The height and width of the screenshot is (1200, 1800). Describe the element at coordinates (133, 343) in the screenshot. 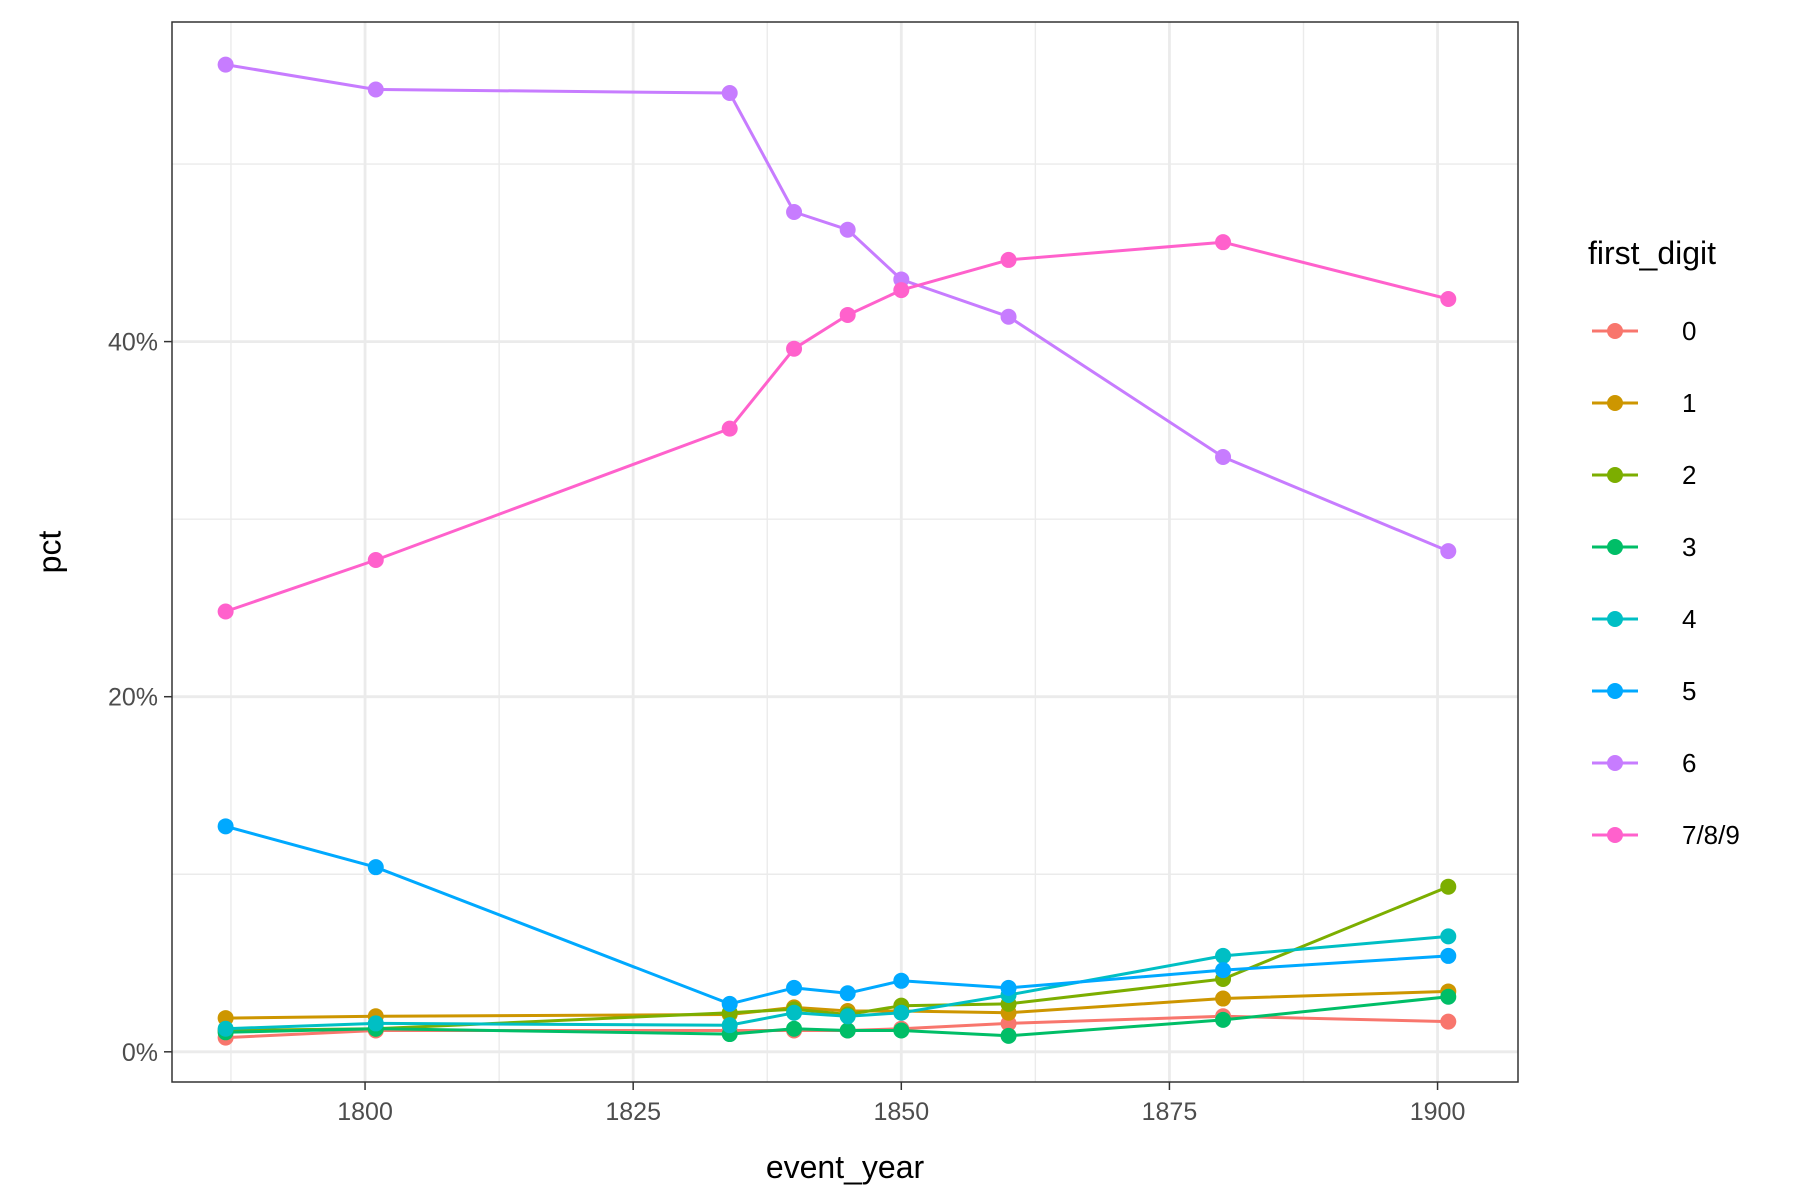

I see `y-tick-label: 40%` at that location.